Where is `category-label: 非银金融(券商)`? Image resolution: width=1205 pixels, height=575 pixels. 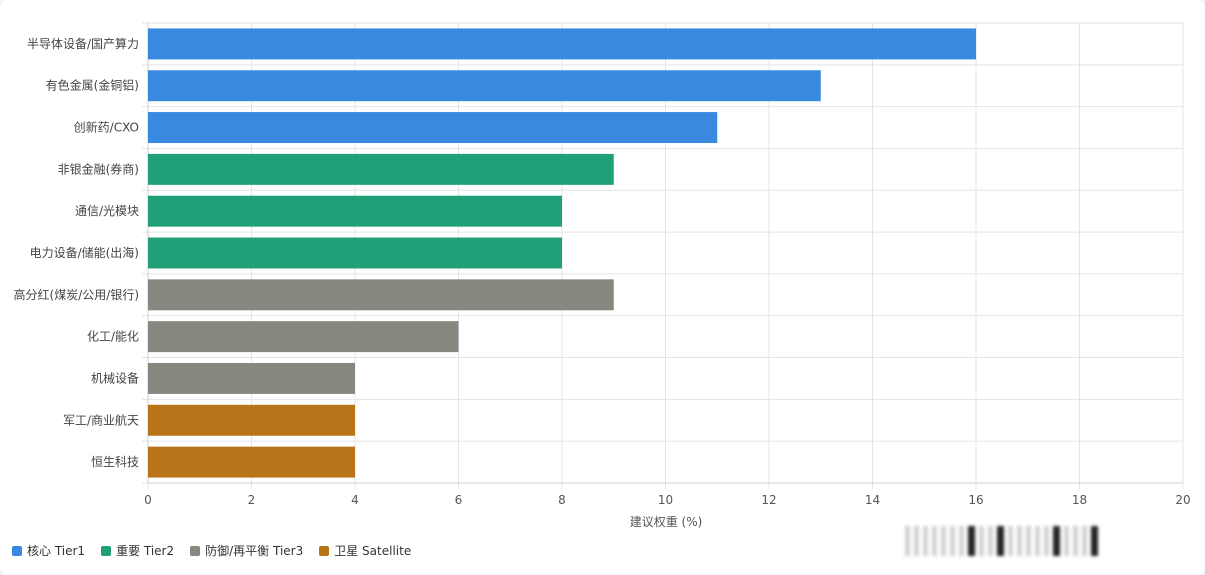 category-label: 非银金融(券商) is located at coordinates (98, 168).